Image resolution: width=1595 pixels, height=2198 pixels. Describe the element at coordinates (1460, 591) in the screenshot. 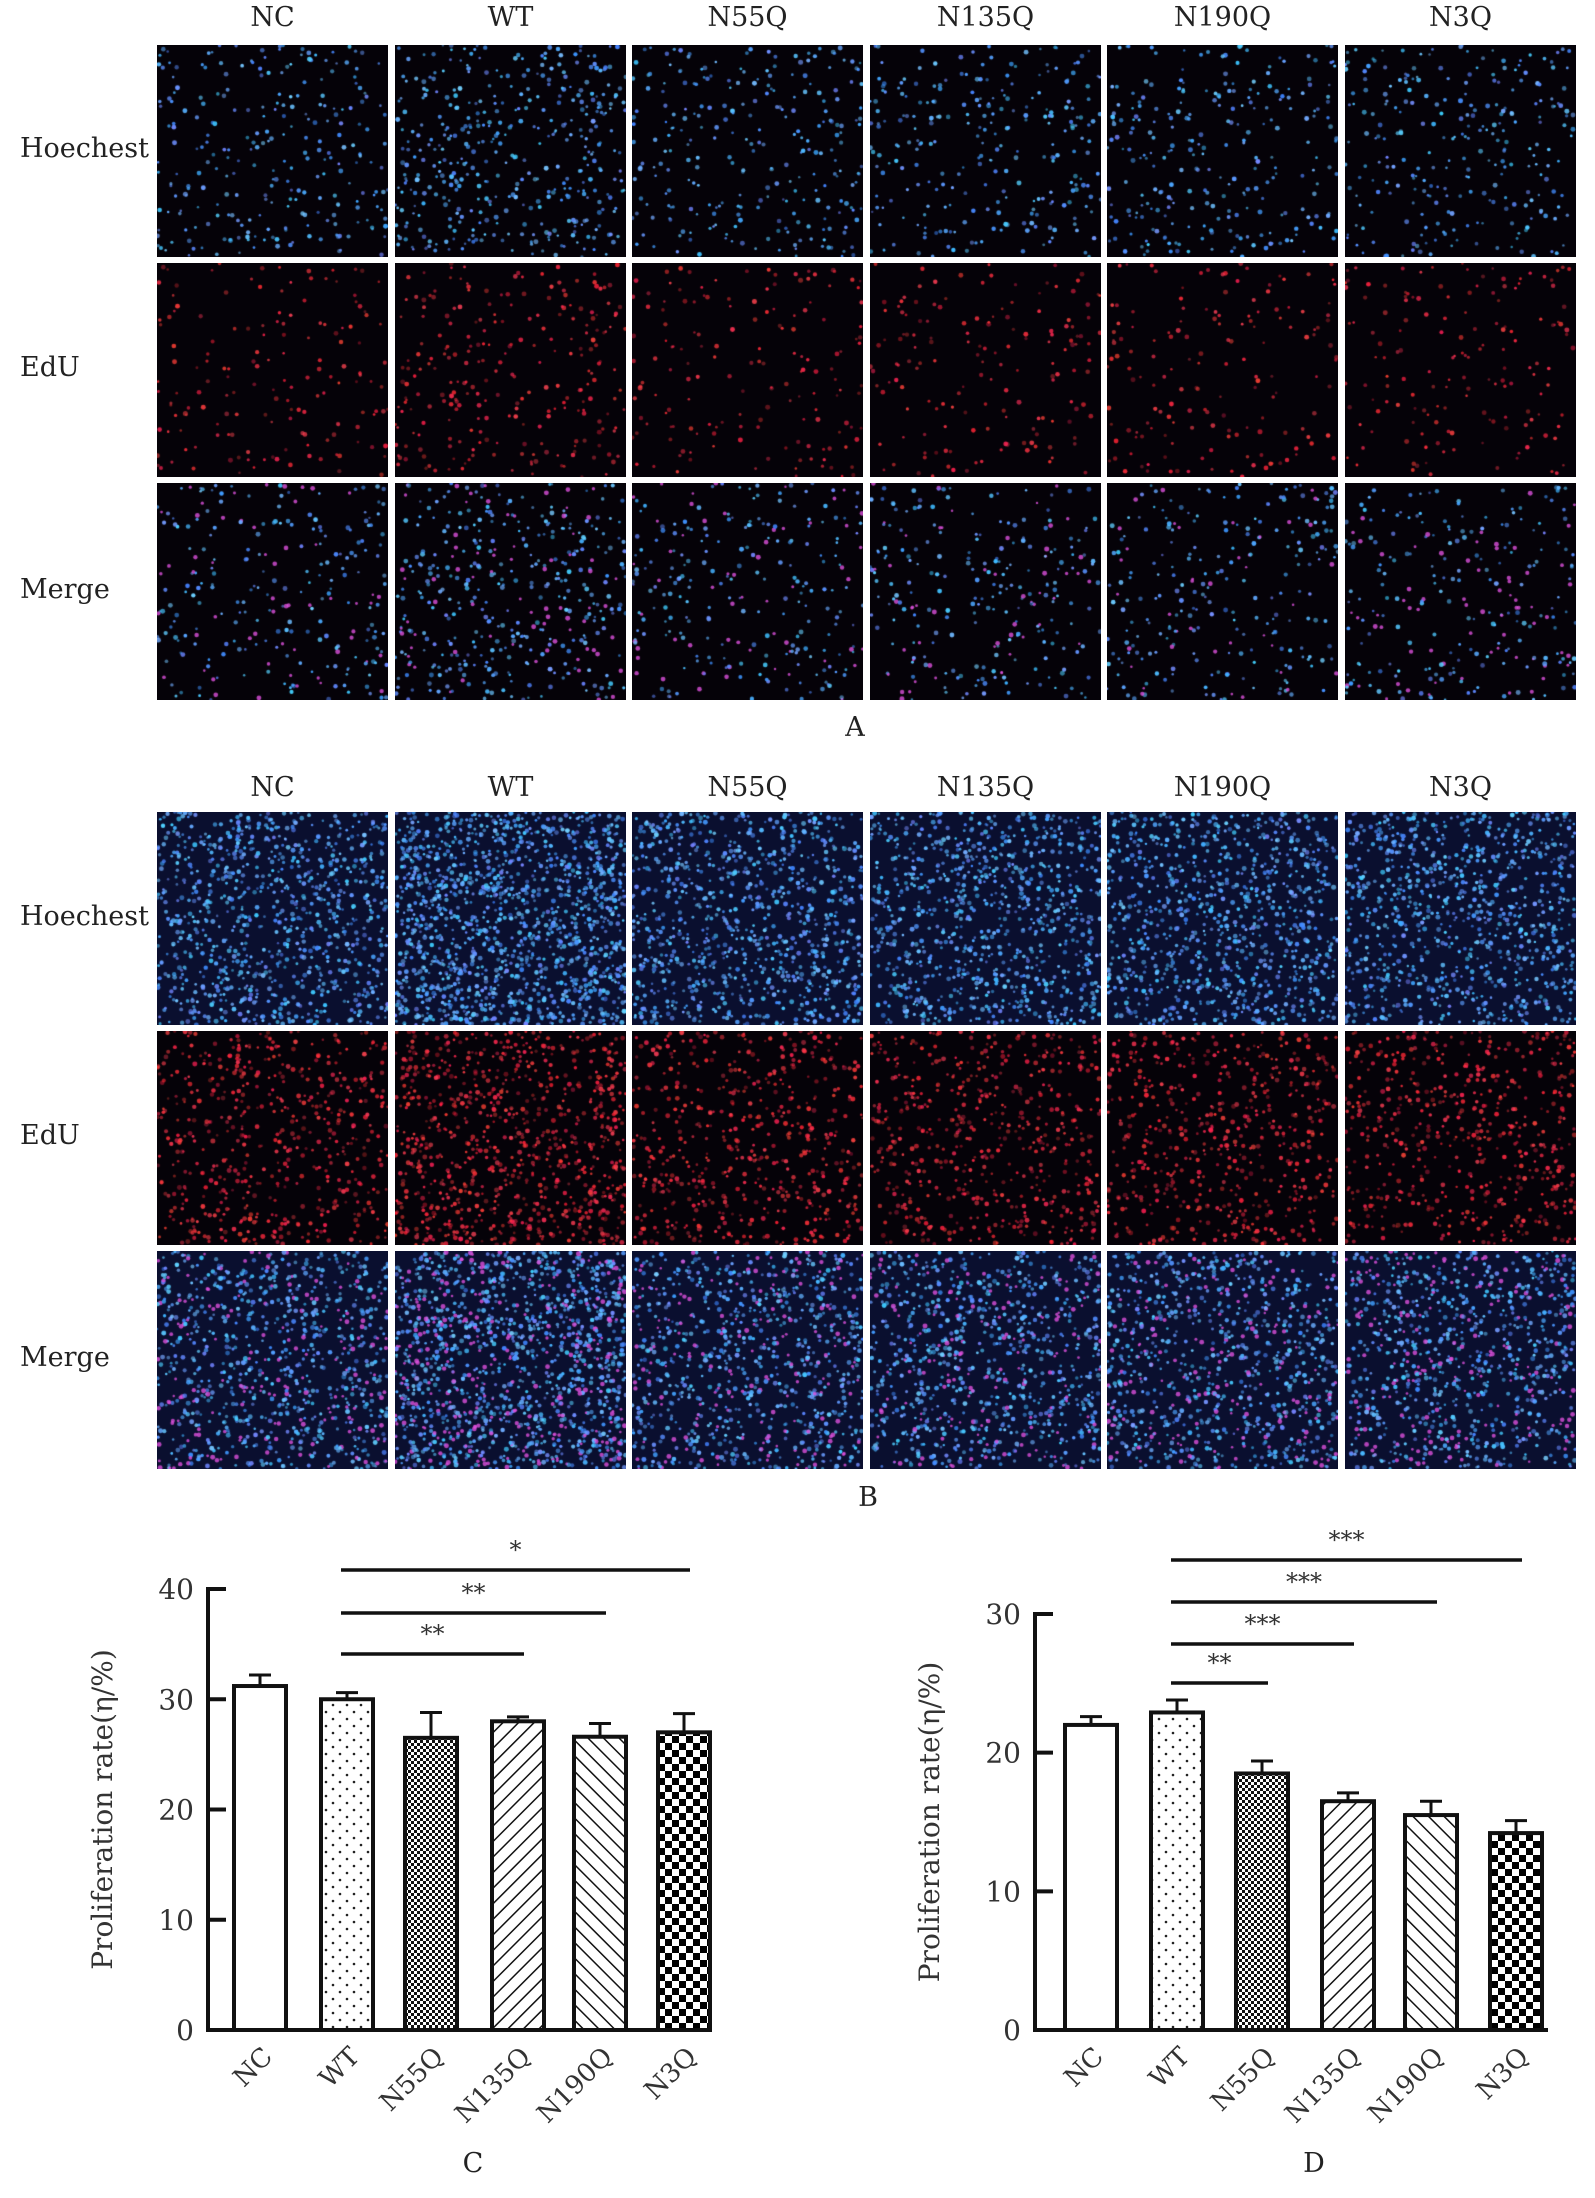

I see `panel-a-micrograph-merge-n3q` at that location.